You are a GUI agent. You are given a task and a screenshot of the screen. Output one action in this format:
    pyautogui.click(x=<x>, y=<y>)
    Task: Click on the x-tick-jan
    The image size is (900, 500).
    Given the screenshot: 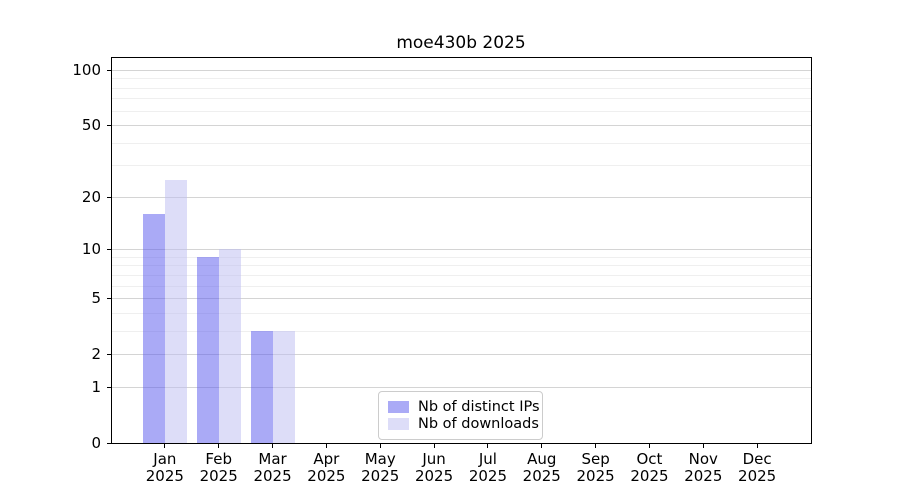 What is the action you would take?
    pyautogui.click(x=165, y=446)
    